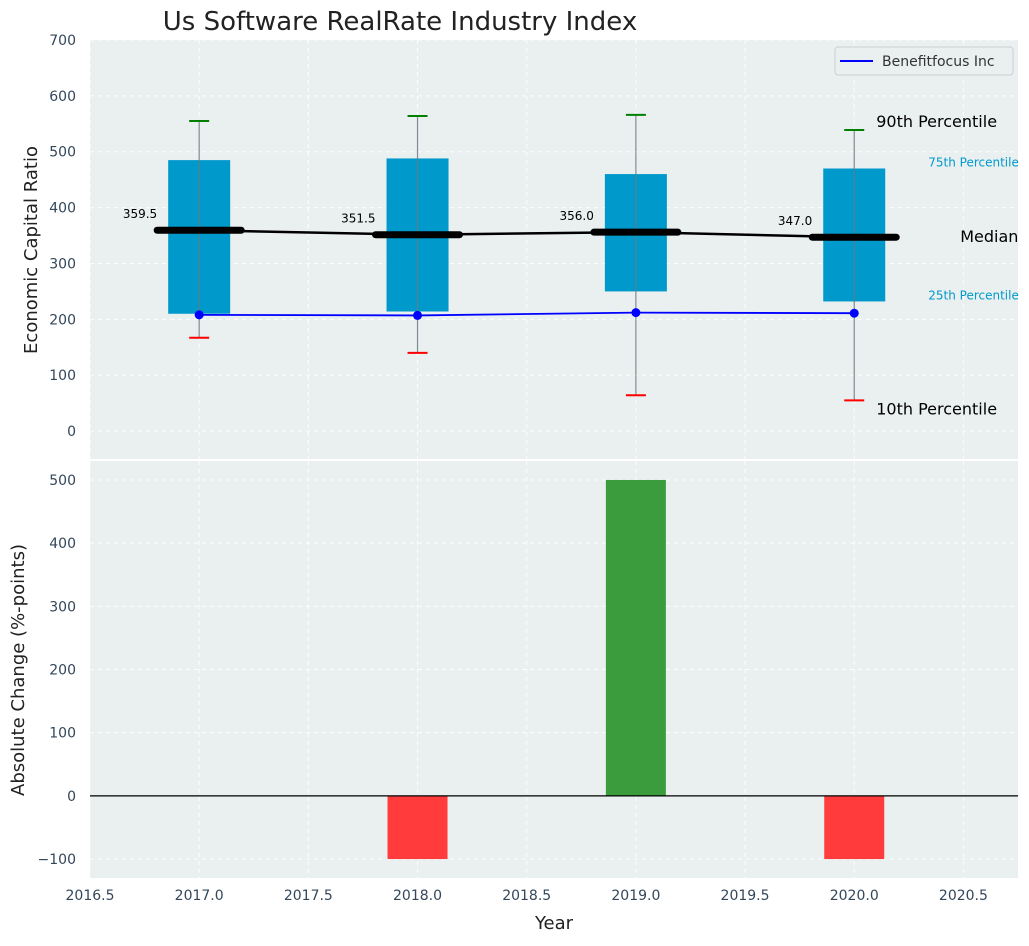 The image size is (1029, 946). Describe the element at coordinates (527, 233) in the screenshot. I see `median-trend-line` at that location.